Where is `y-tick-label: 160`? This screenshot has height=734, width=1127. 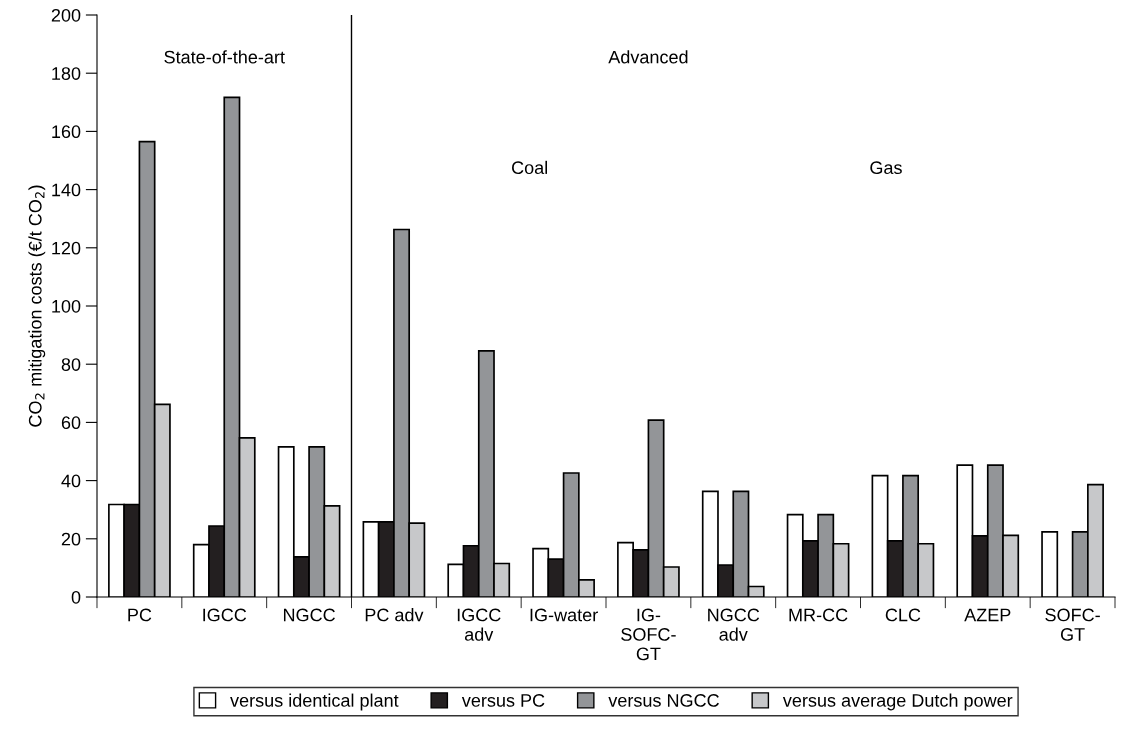 y-tick-label: 160 is located at coordinates (66, 132).